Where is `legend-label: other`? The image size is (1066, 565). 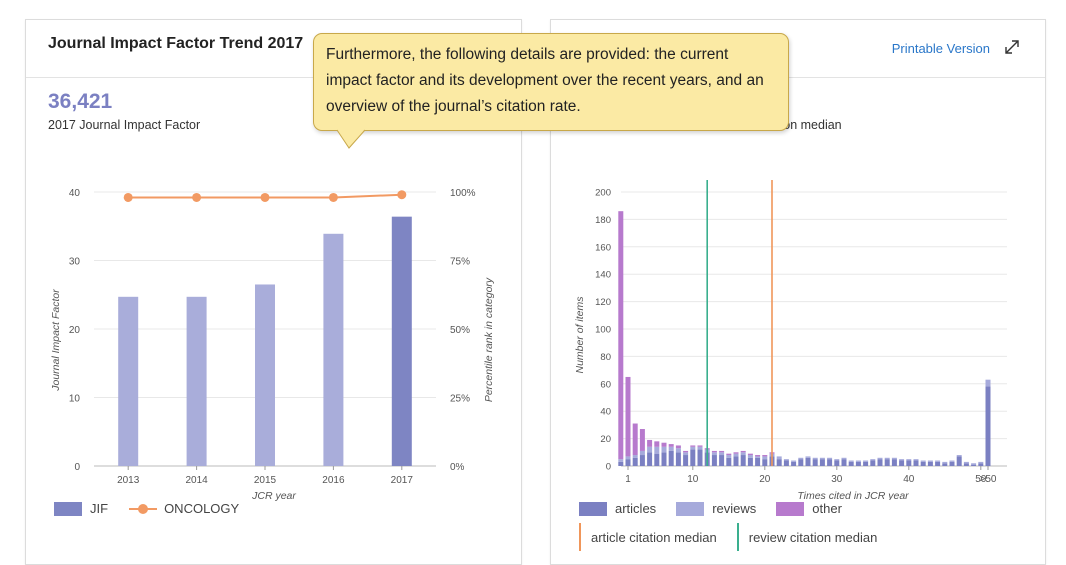
legend-label: other is located at coordinates (827, 508).